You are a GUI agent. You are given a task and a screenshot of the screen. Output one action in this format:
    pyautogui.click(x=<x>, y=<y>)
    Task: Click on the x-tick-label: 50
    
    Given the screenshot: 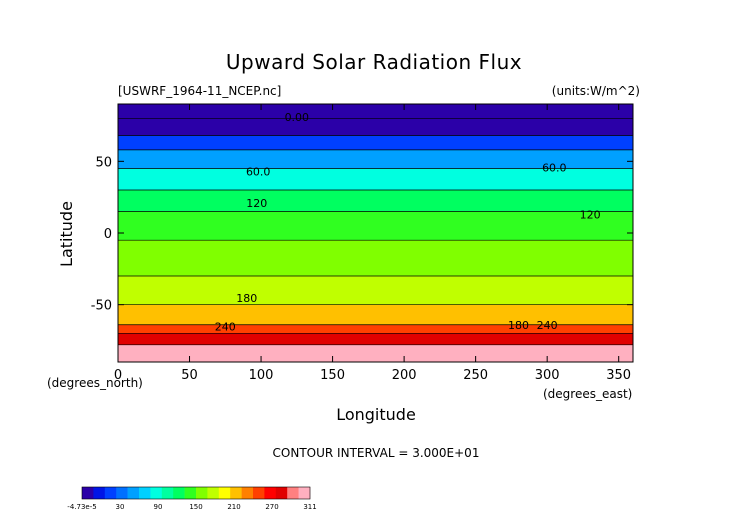 What is the action you would take?
    pyautogui.click(x=189, y=375)
    